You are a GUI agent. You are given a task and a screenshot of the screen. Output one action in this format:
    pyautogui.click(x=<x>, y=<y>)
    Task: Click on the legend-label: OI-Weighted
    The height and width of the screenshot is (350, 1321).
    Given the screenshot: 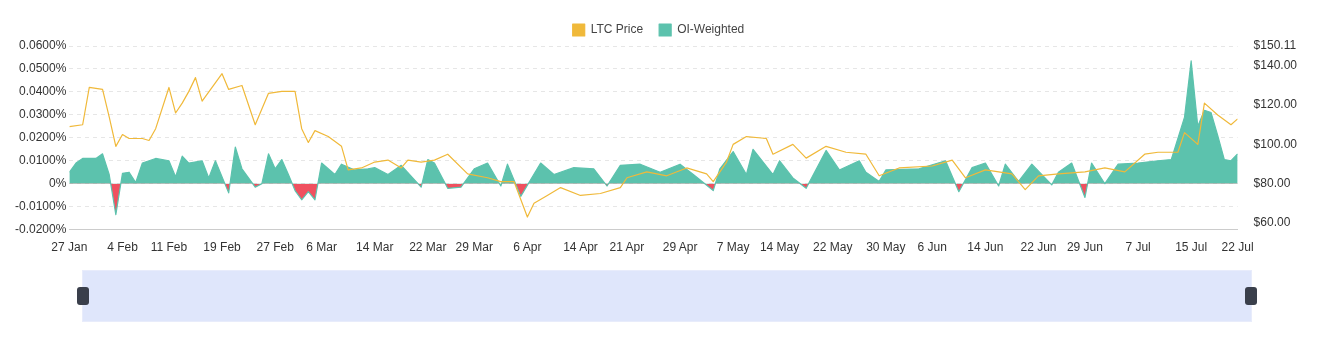 What is the action you would take?
    pyautogui.click(x=711, y=29)
    